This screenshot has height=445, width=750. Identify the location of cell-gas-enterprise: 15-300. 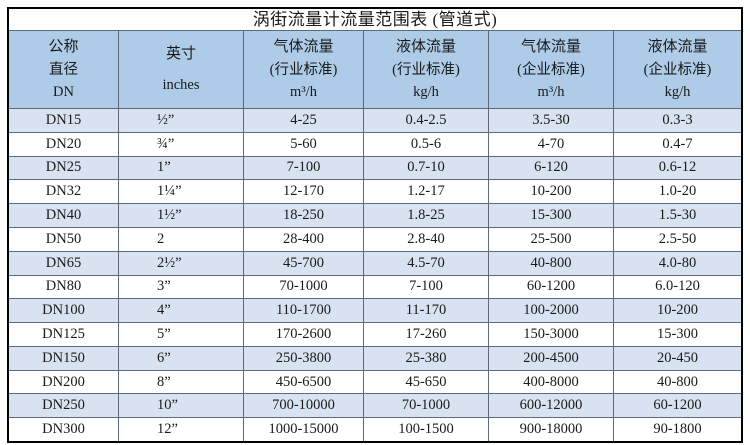
(550, 215).